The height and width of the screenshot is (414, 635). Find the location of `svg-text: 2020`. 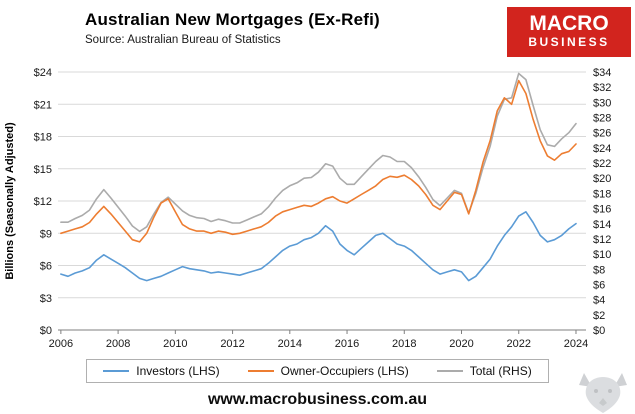

svg-text: 2020 is located at coordinates (461, 344).